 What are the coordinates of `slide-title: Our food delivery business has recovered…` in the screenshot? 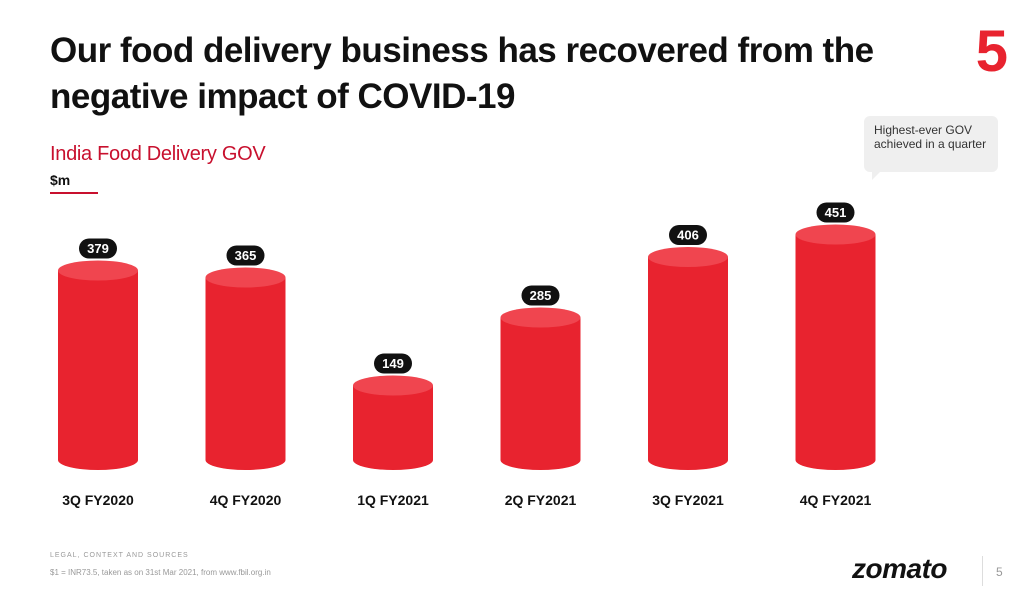 It's located at (462, 73).